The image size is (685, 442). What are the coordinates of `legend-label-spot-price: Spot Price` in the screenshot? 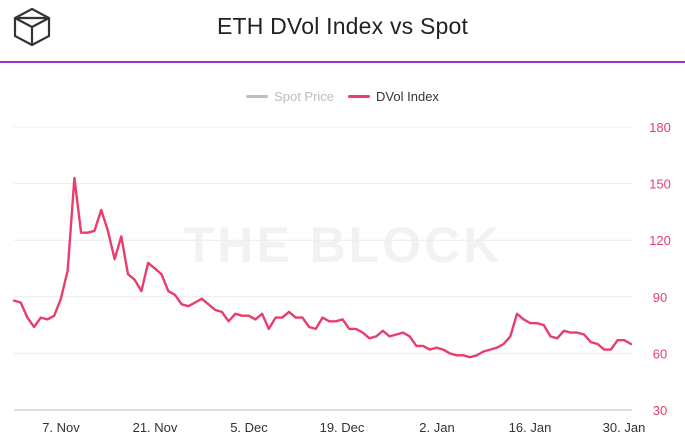 It's located at (304, 96).